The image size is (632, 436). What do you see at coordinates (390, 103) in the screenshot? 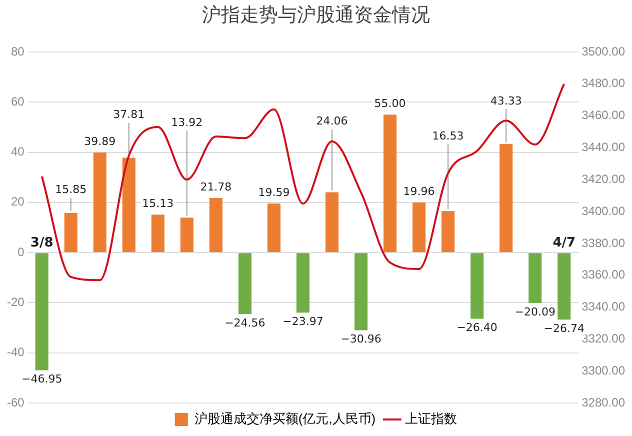
I see `data-label: 55.00` at bounding box center [390, 103].